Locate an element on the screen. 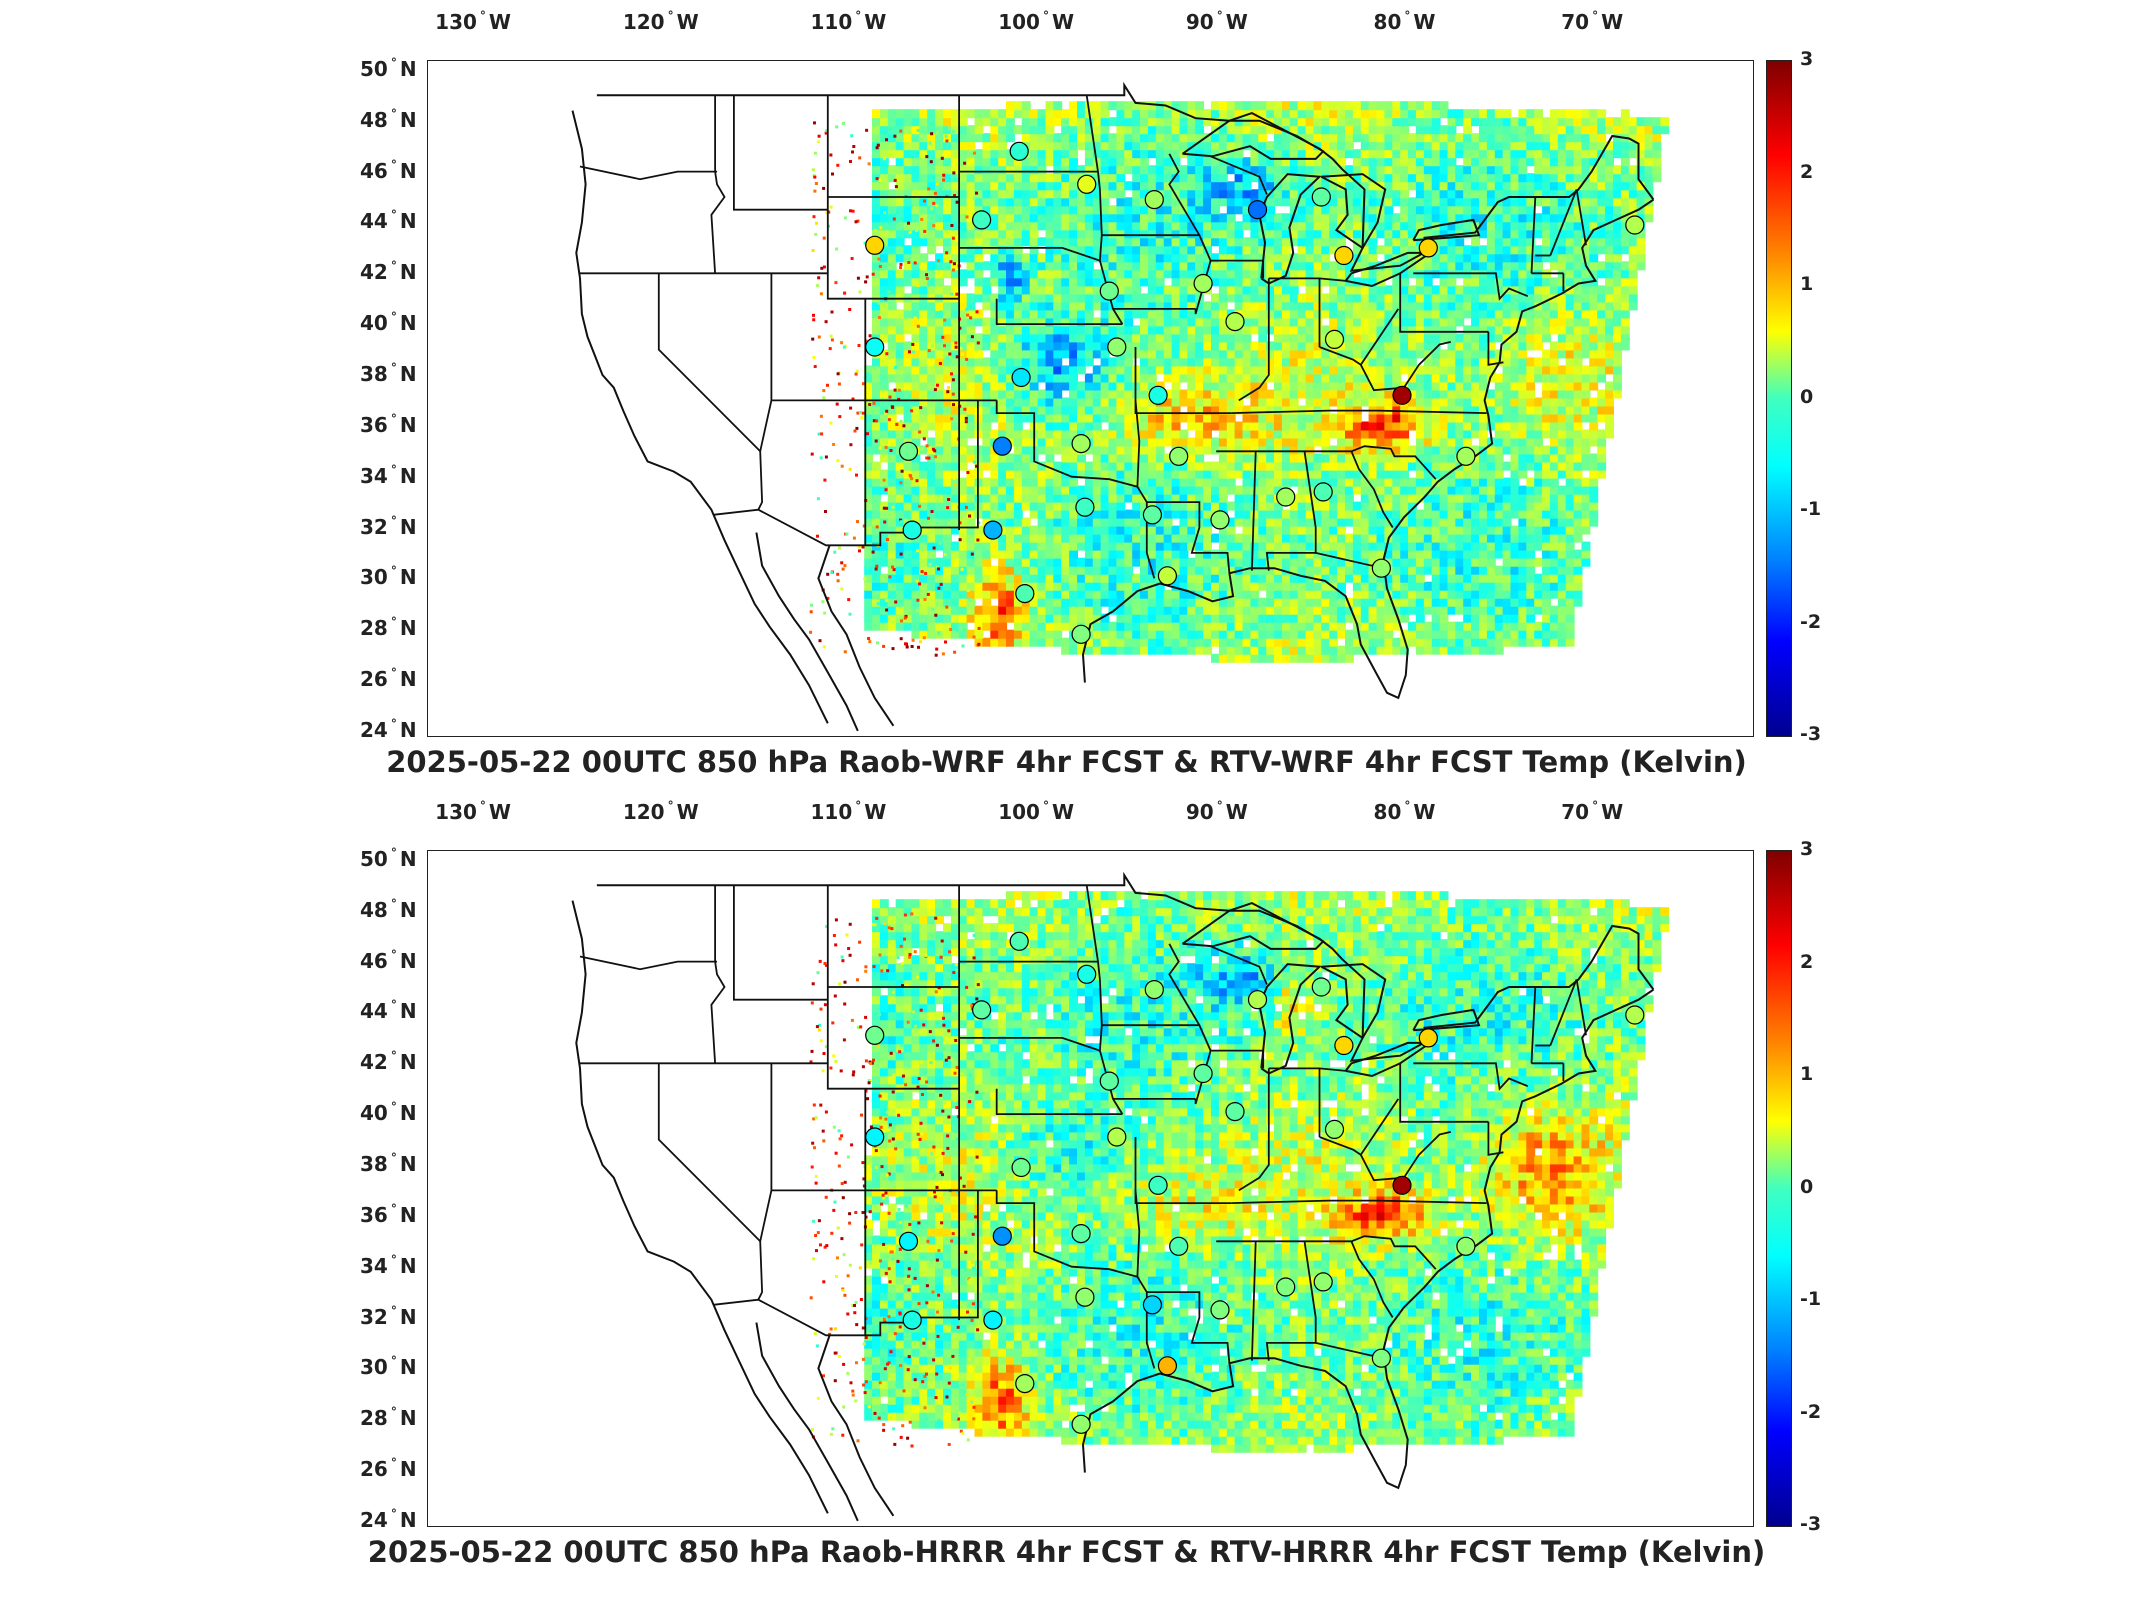 The height and width of the screenshot is (1600, 2133). lon-tick-label: 90 ° W is located at coordinates (1216, 21).